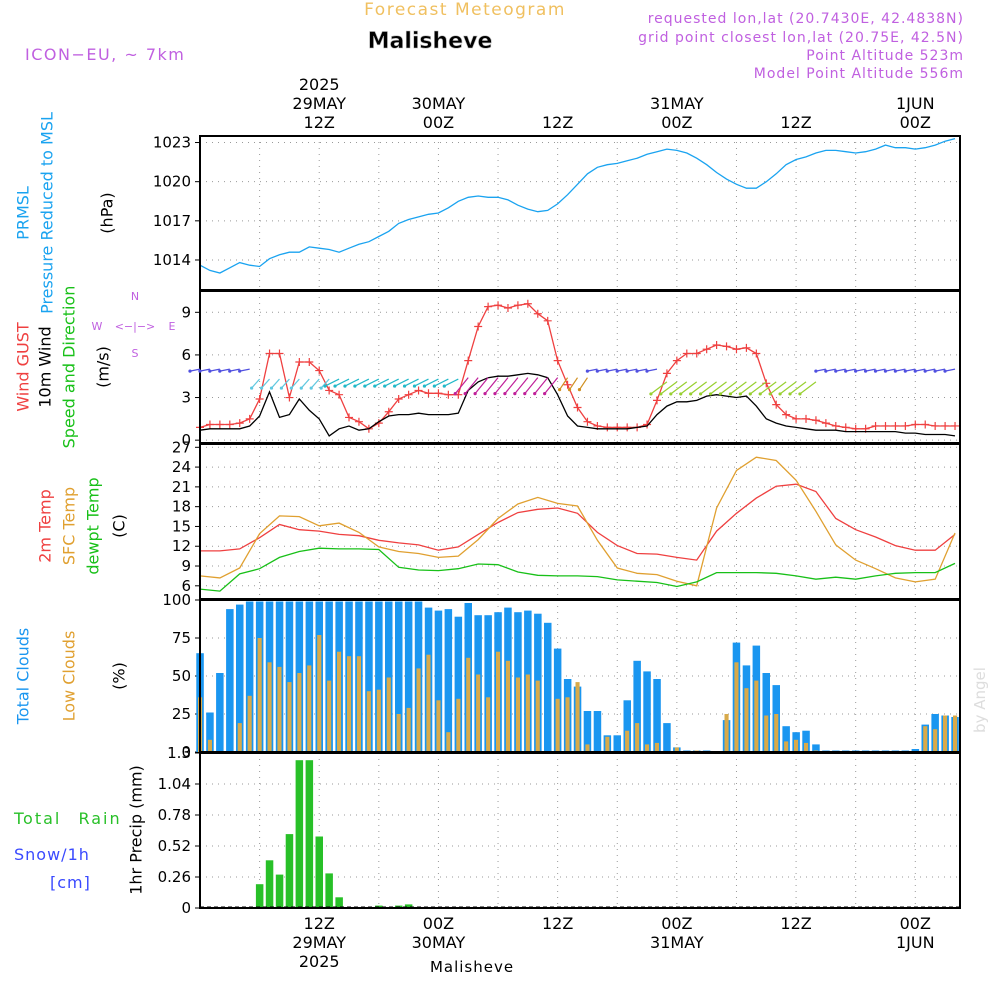 The width and height of the screenshot is (1000, 1000). I want to click on y-tick-label: 1020, so click(172, 182).